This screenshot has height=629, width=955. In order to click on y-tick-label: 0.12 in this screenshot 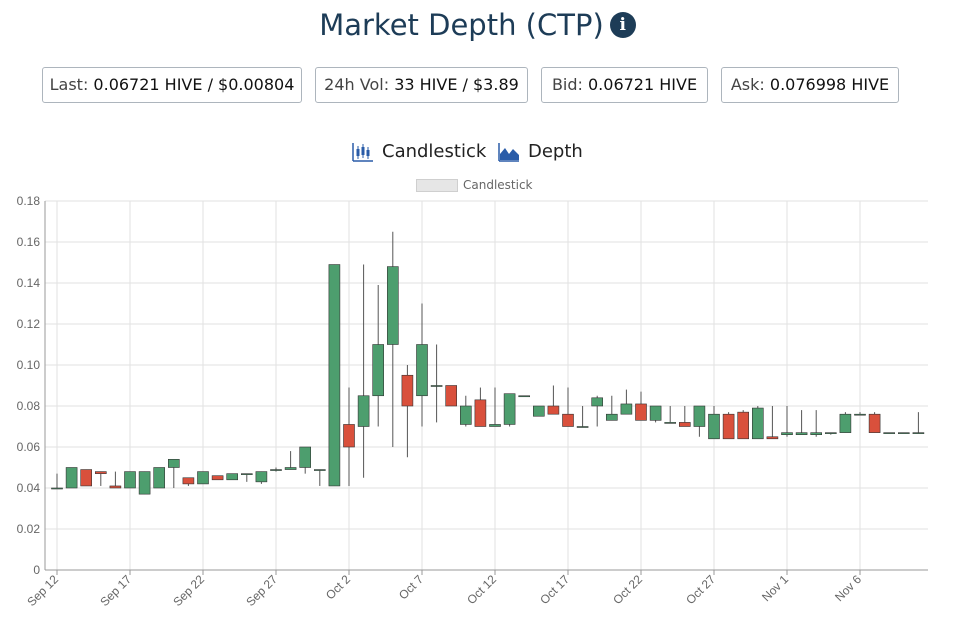, I will do `click(29, 324)`.